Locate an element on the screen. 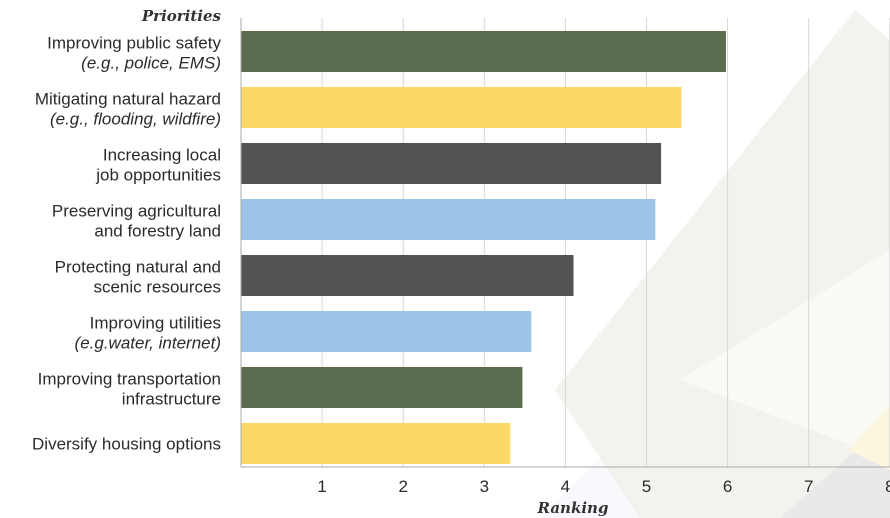 The image size is (890, 518). category-label-line2: infrastructure is located at coordinates (171, 399).